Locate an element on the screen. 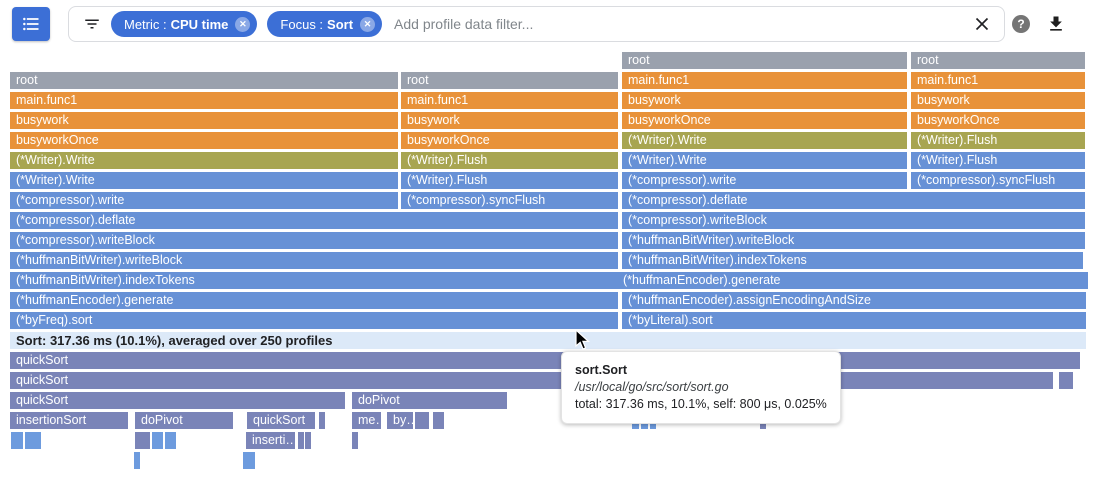 Image resolution: width=1096 pixels, height=488 pixels. tooltip-source-path: /usr/local/go/src/sort/sort.go is located at coordinates (652, 387).